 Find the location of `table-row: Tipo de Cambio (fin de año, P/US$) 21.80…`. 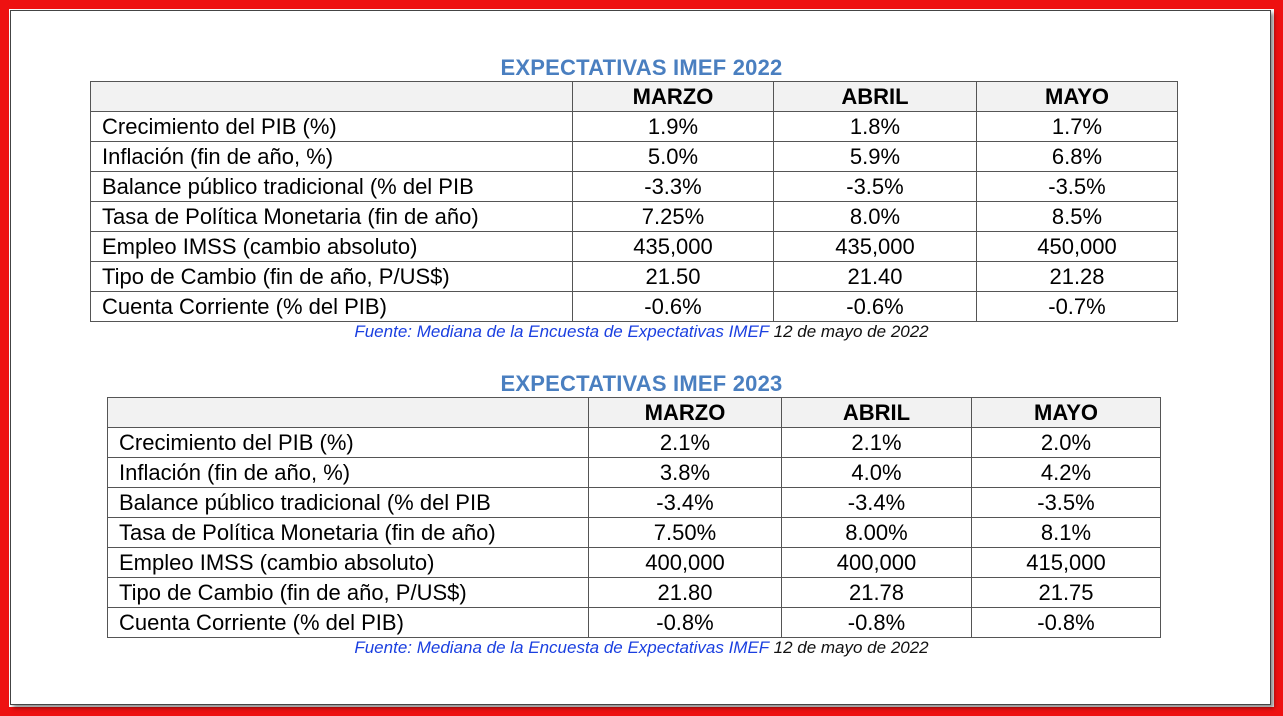

table-row: Tipo de Cambio (fin de año, P/US$) 21.80… is located at coordinates (634, 592).